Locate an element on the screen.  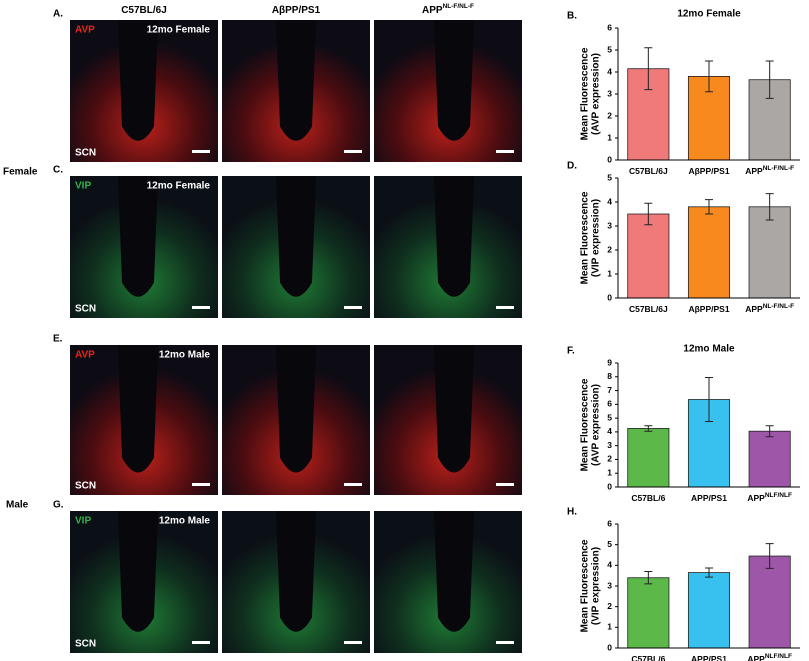
y-tick-label: 7 is located at coordinates (609, 390).